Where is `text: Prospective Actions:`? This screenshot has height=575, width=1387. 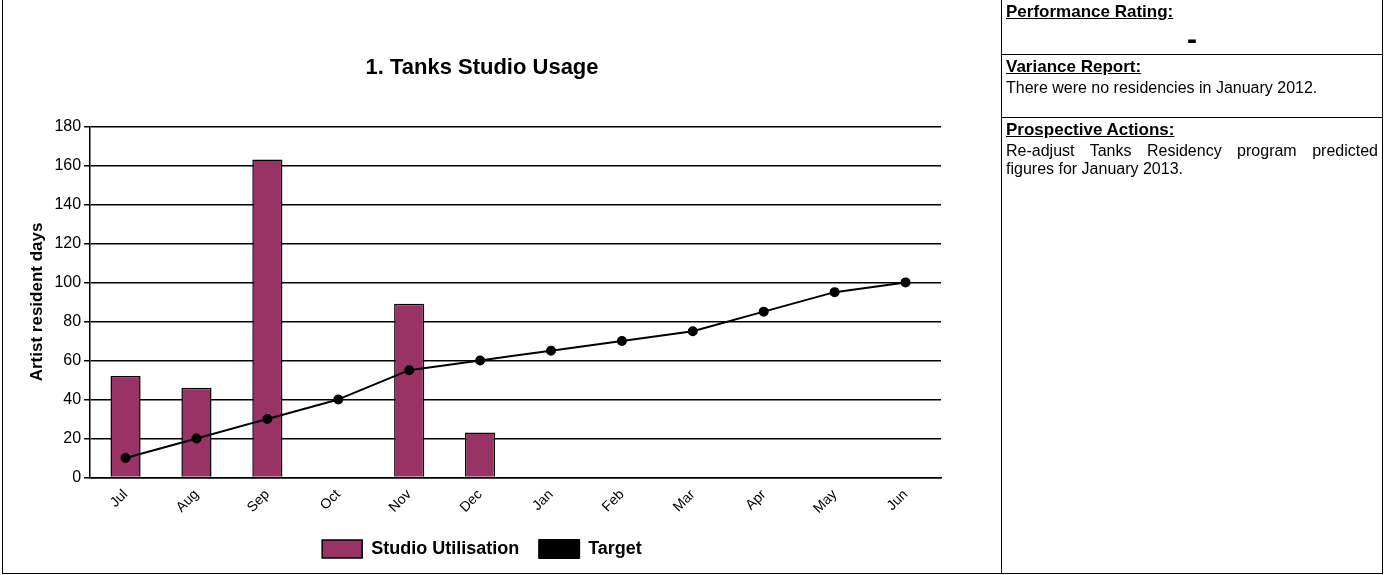
text: Prospective Actions: is located at coordinates (1192, 129).